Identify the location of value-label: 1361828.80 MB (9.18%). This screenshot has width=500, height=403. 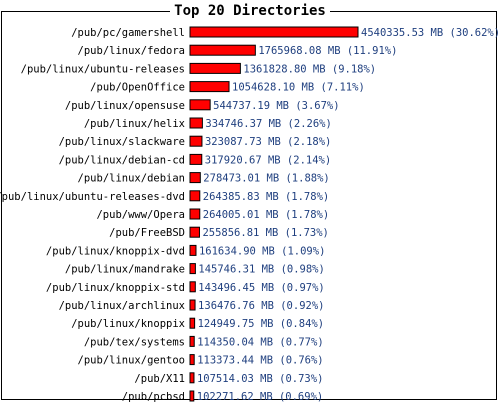
(309, 69).